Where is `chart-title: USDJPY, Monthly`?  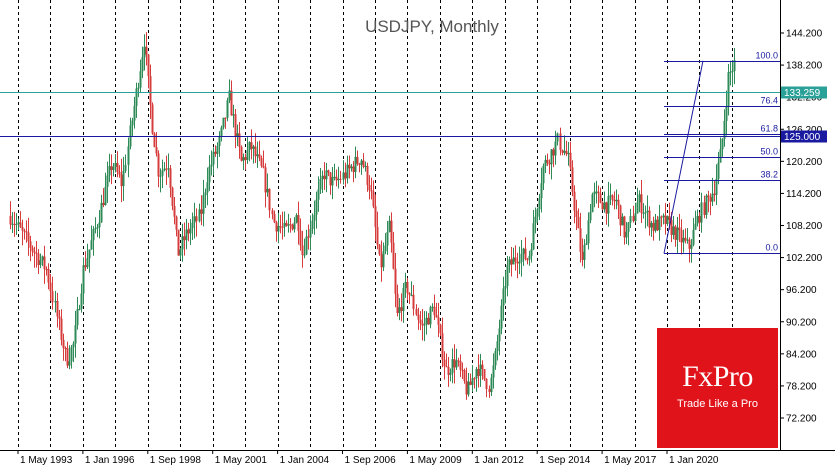
chart-title: USDJPY, Monthly is located at coordinates (432, 26).